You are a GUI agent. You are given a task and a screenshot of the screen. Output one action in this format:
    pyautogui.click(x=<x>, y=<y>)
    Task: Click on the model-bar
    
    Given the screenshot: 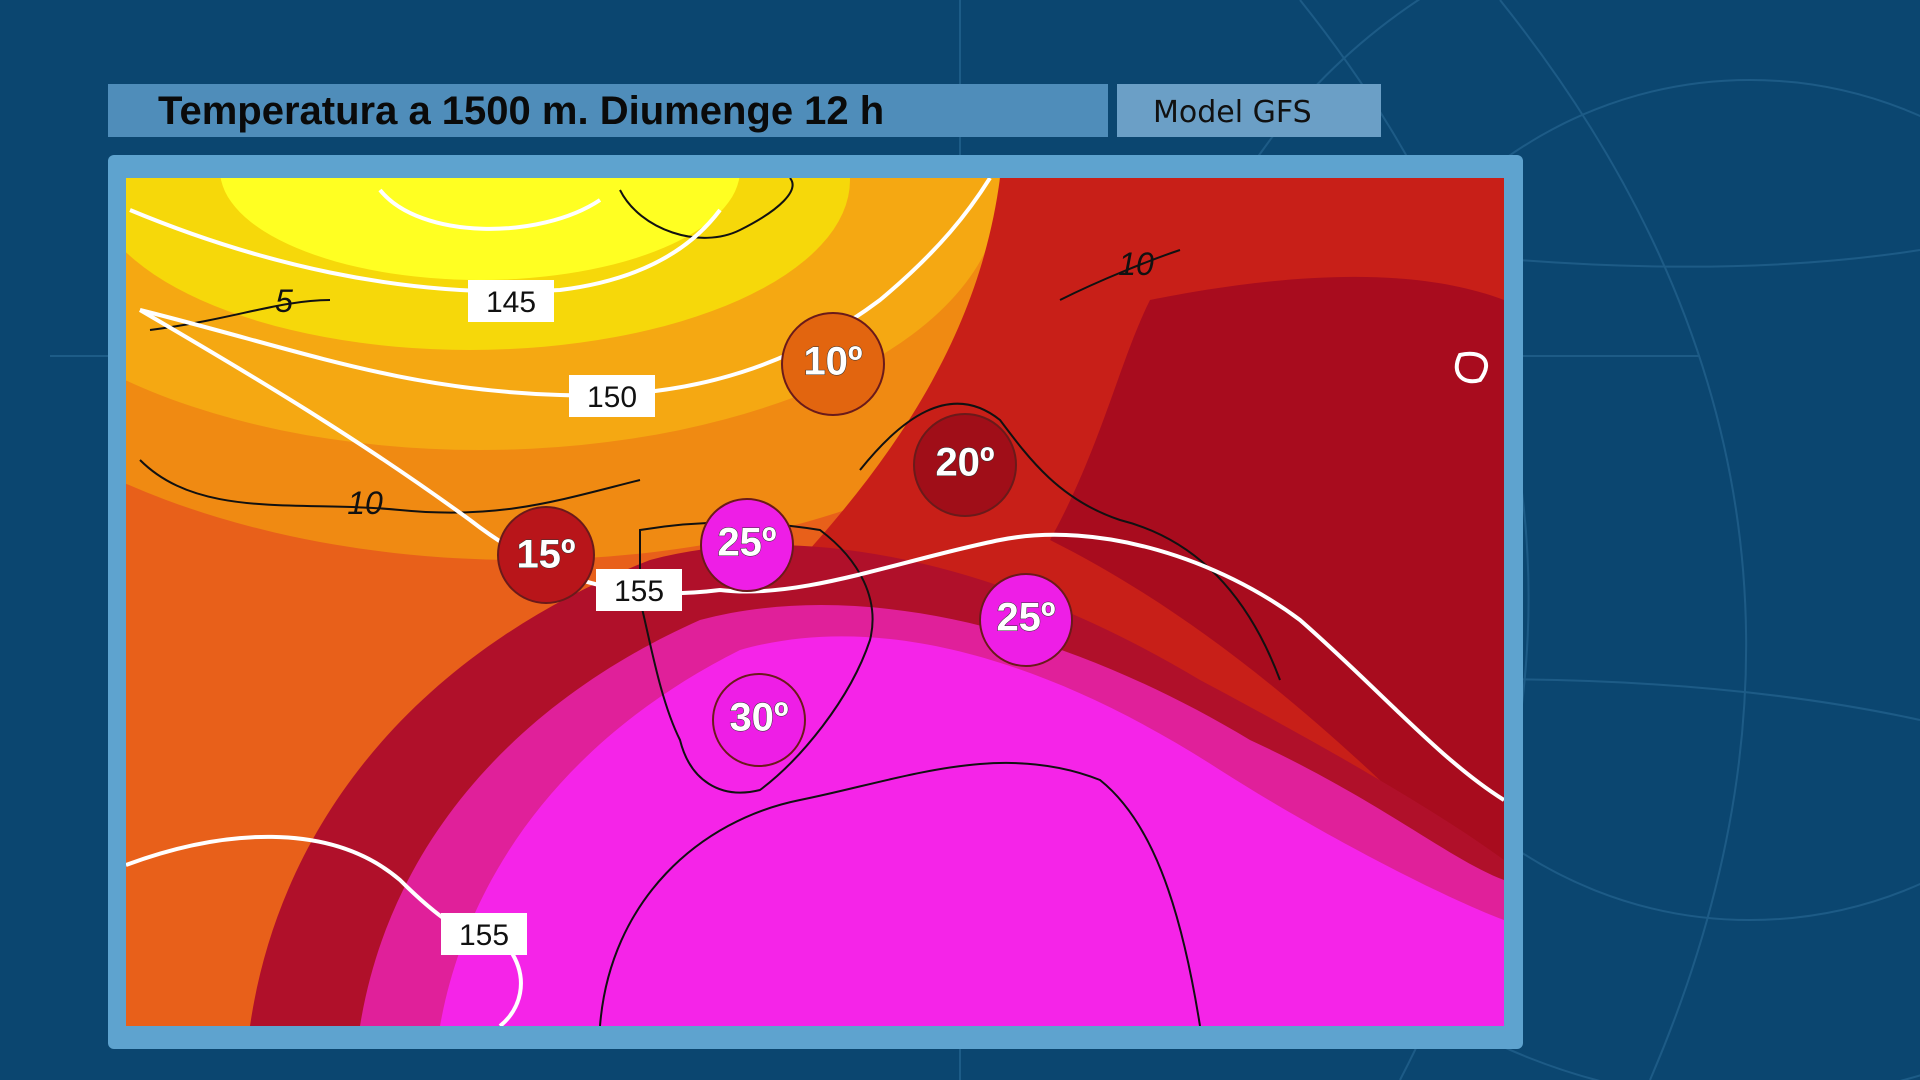 What is the action you would take?
    pyautogui.click(x=1249, y=110)
    